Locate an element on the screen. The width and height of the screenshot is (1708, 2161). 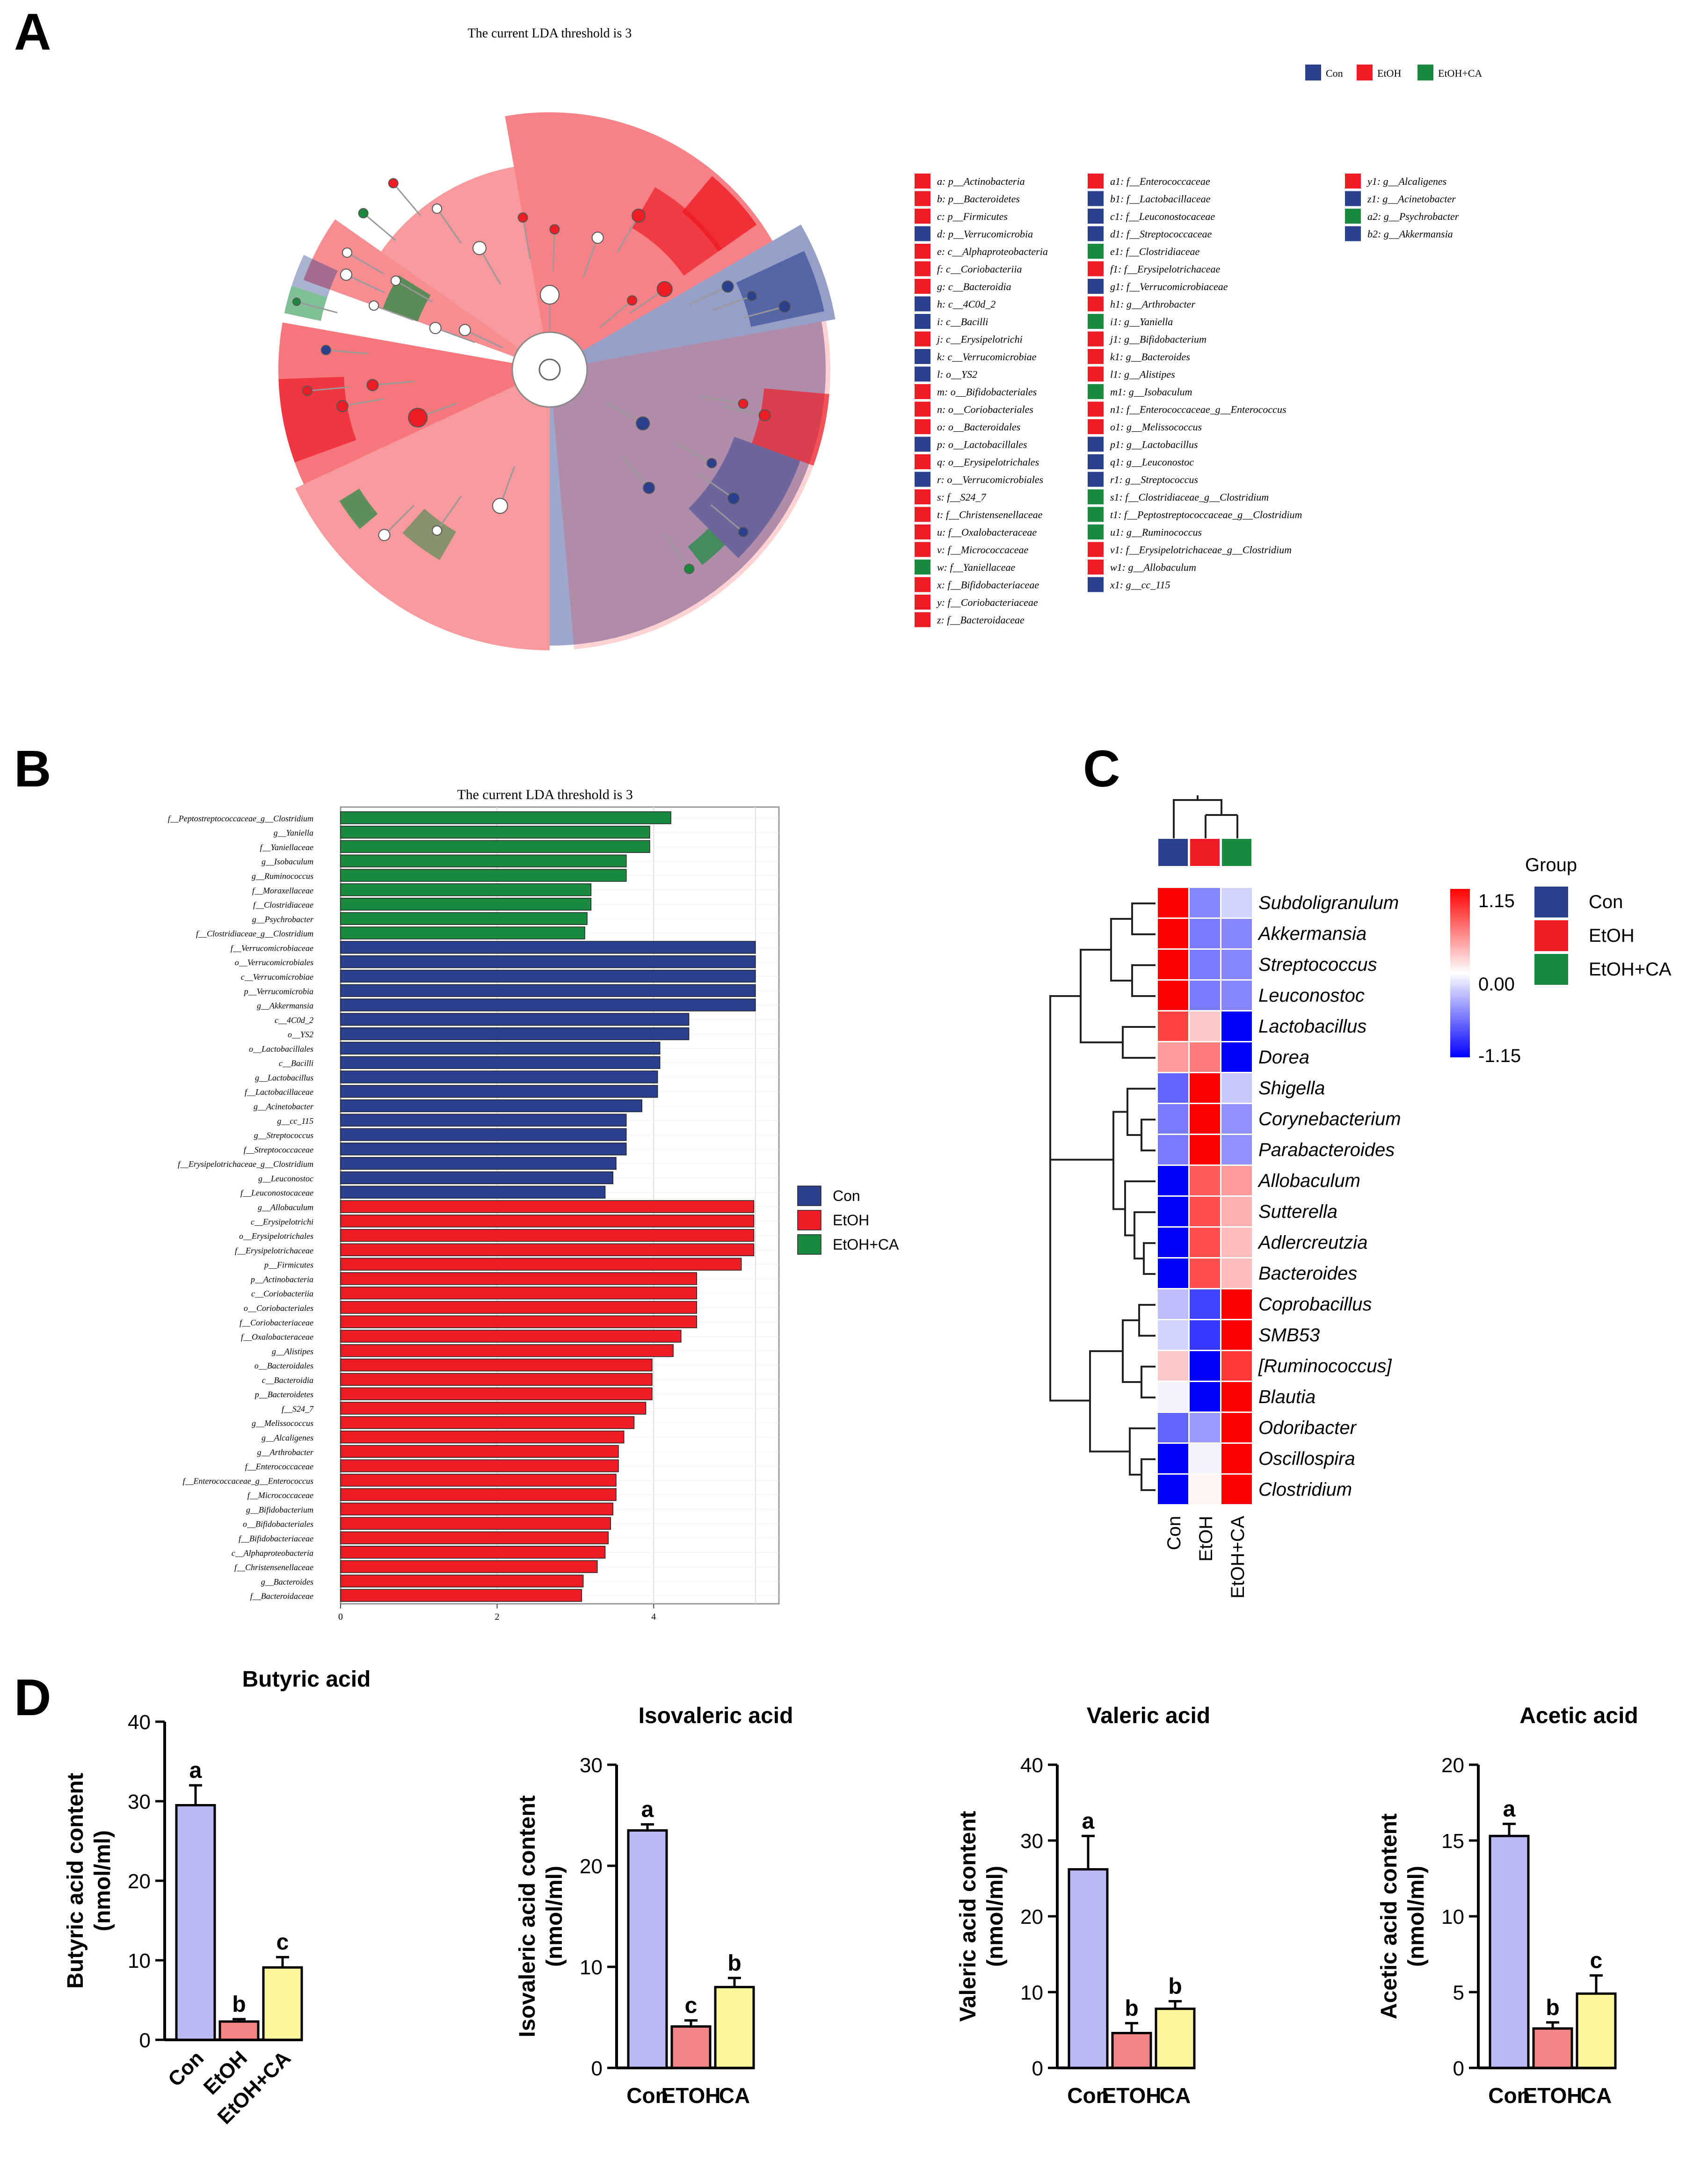
cladogram-key-label: o1: g__Melissococcus is located at coordinates (1156, 427).